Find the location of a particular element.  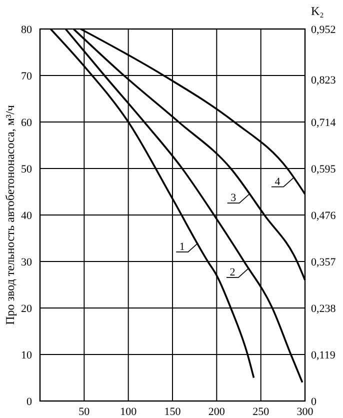

y-tick-label: 60 is located at coordinates (26, 123).